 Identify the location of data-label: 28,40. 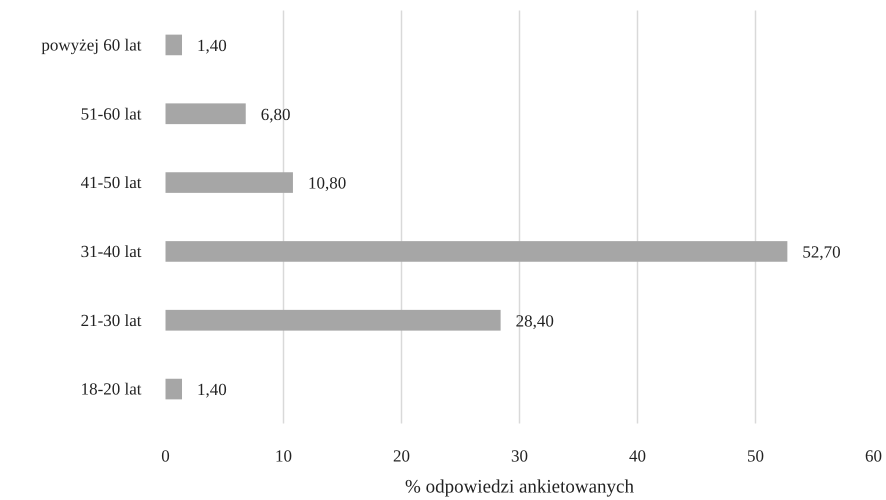
(535, 320).